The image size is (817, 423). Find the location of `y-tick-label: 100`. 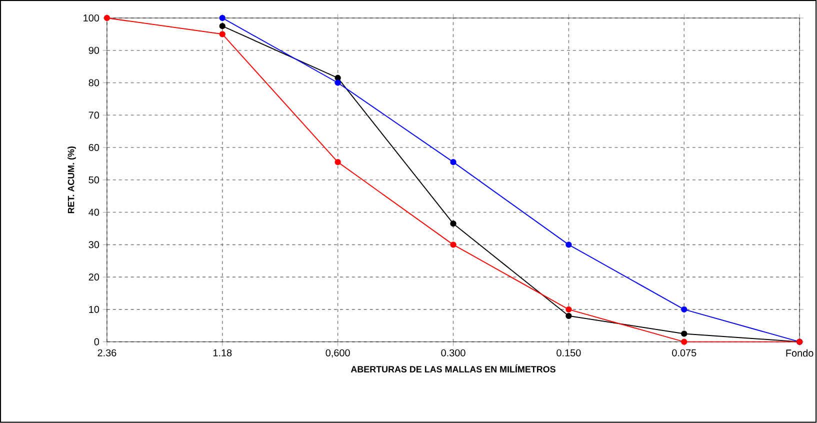

y-tick-label: 100 is located at coordinates (92, 18).